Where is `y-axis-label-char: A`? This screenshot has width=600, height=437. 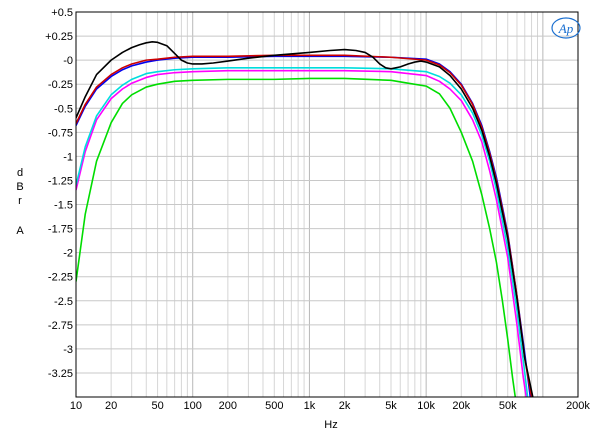 y-axis-label-char: A is located at coordinates (20, 231).